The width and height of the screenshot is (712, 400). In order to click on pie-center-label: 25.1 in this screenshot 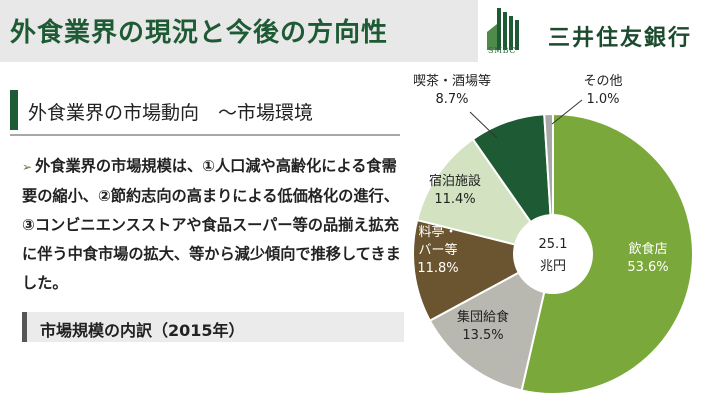, I will do `click(553, 244)`.